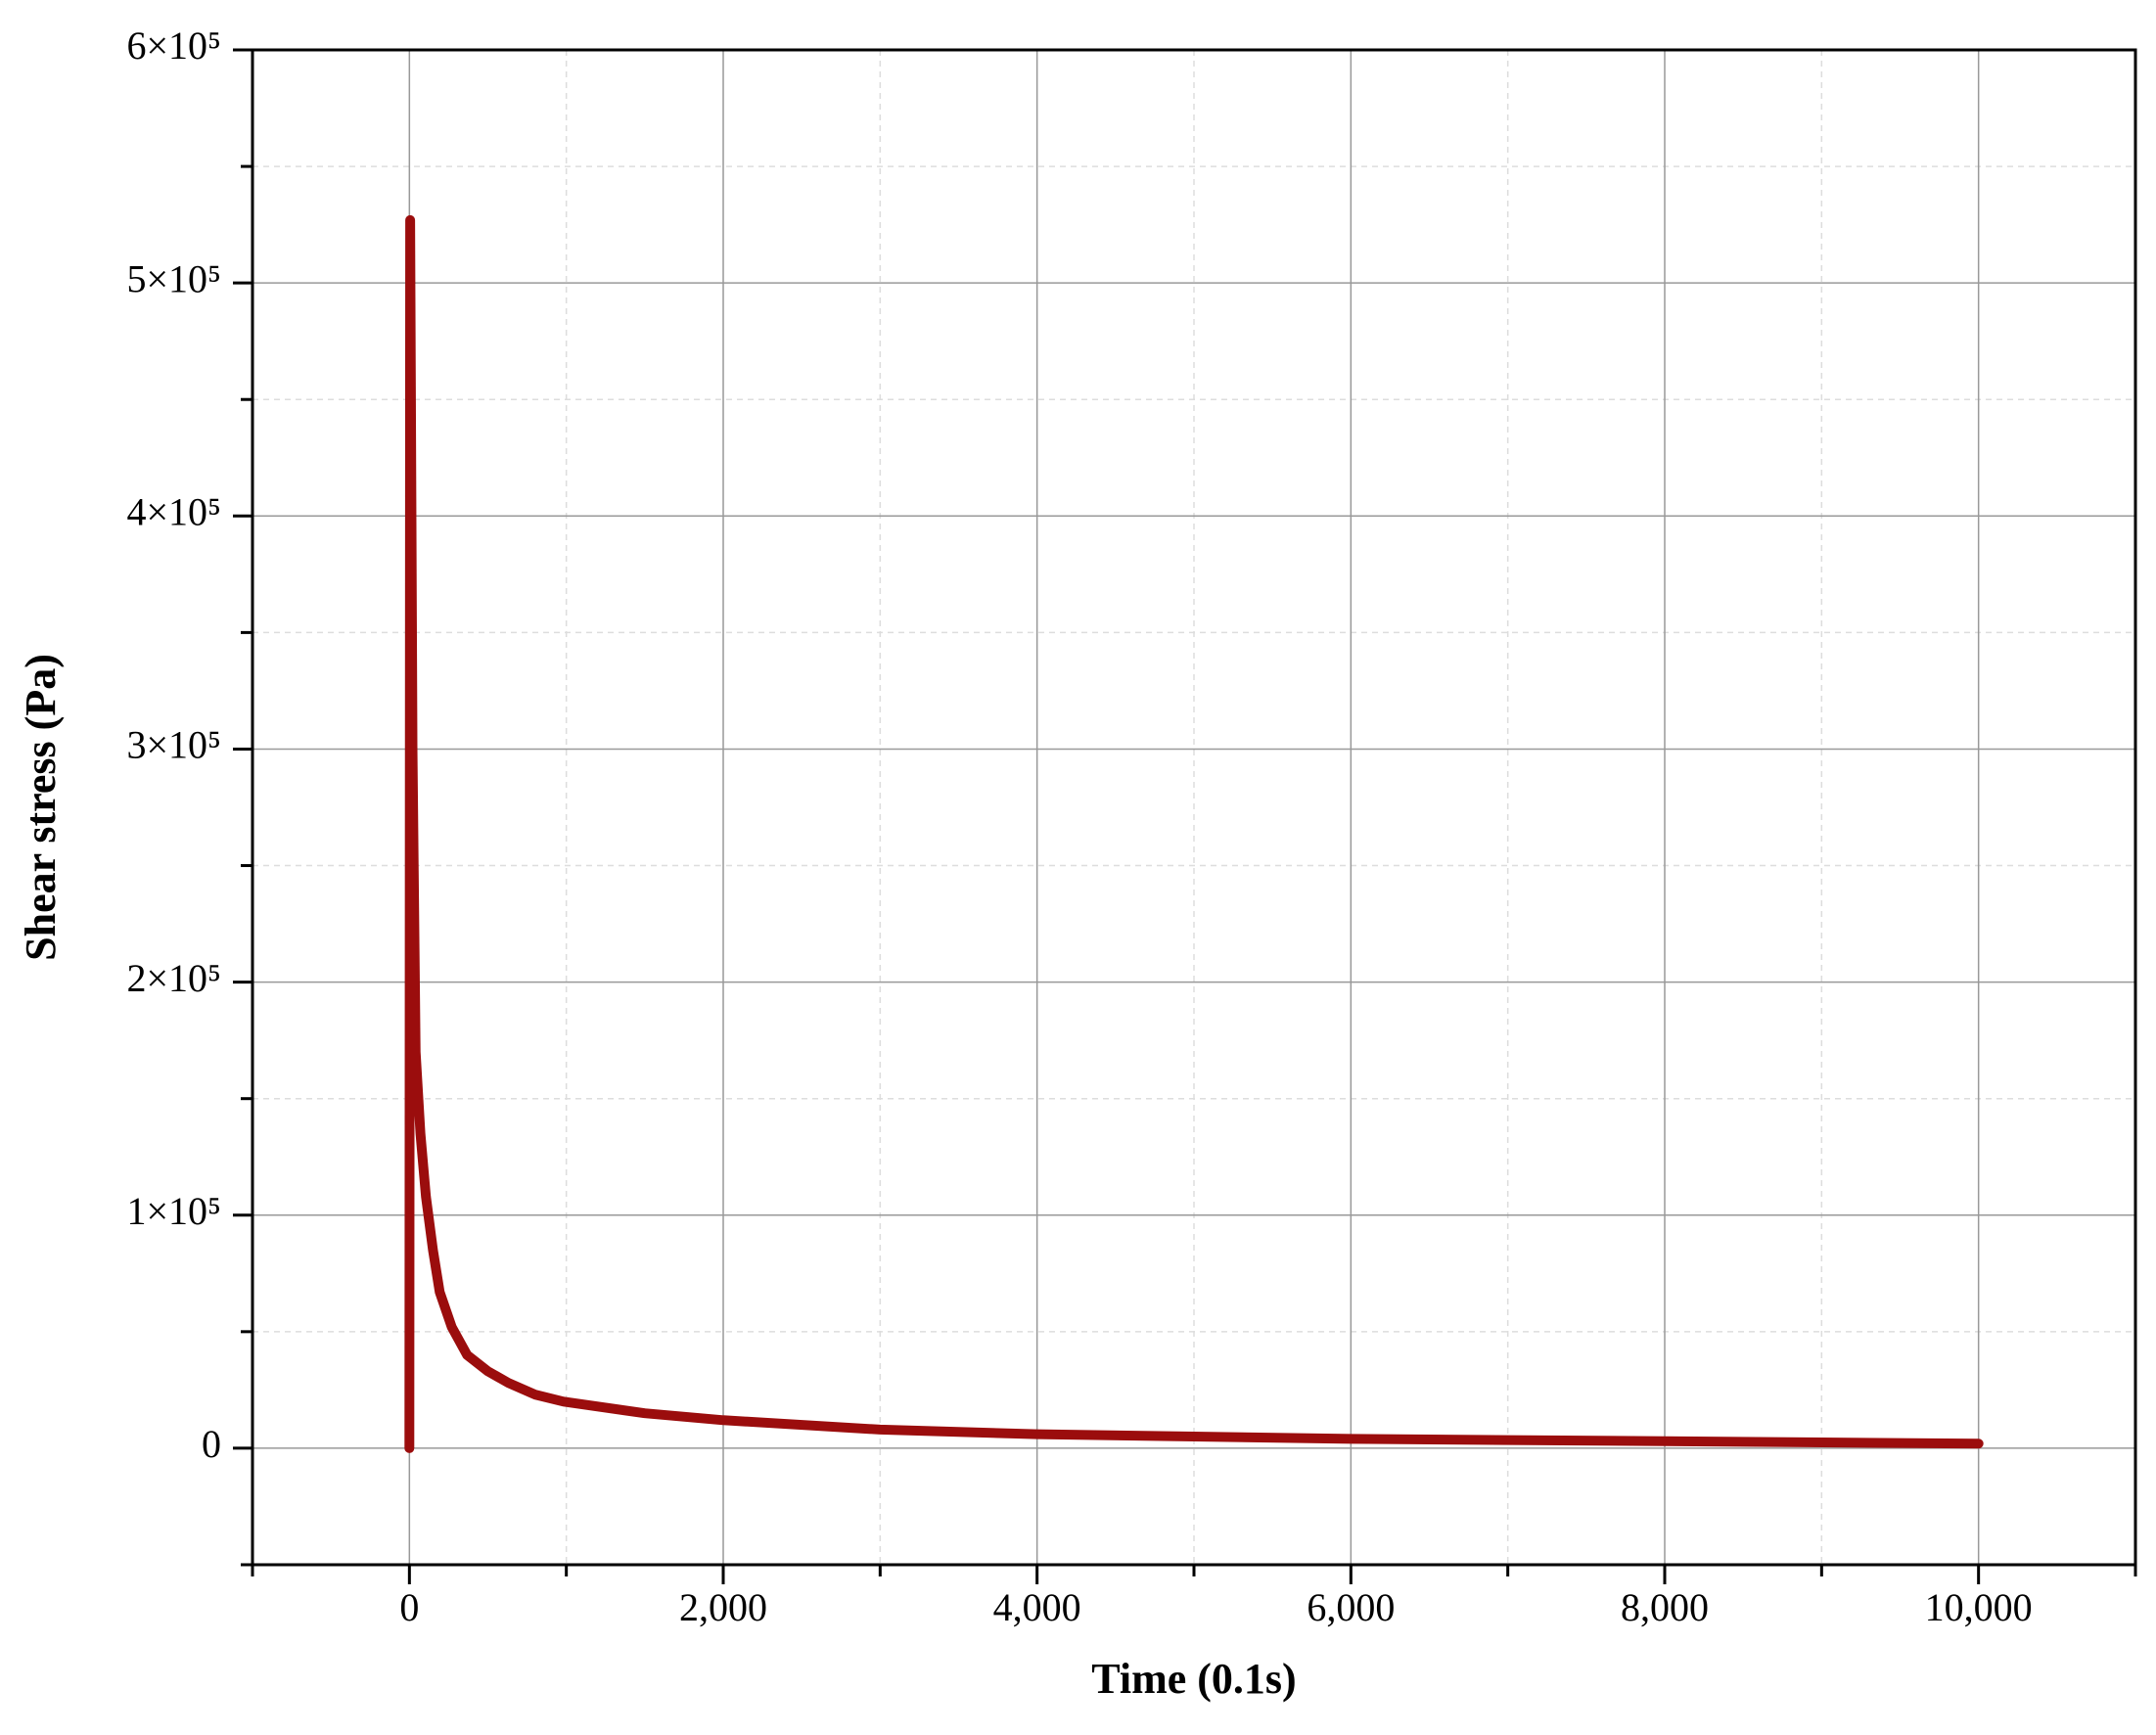 The image size is (2156, 1735). I want to click on x-tick-label: 10,000, so click(1979, 1607).